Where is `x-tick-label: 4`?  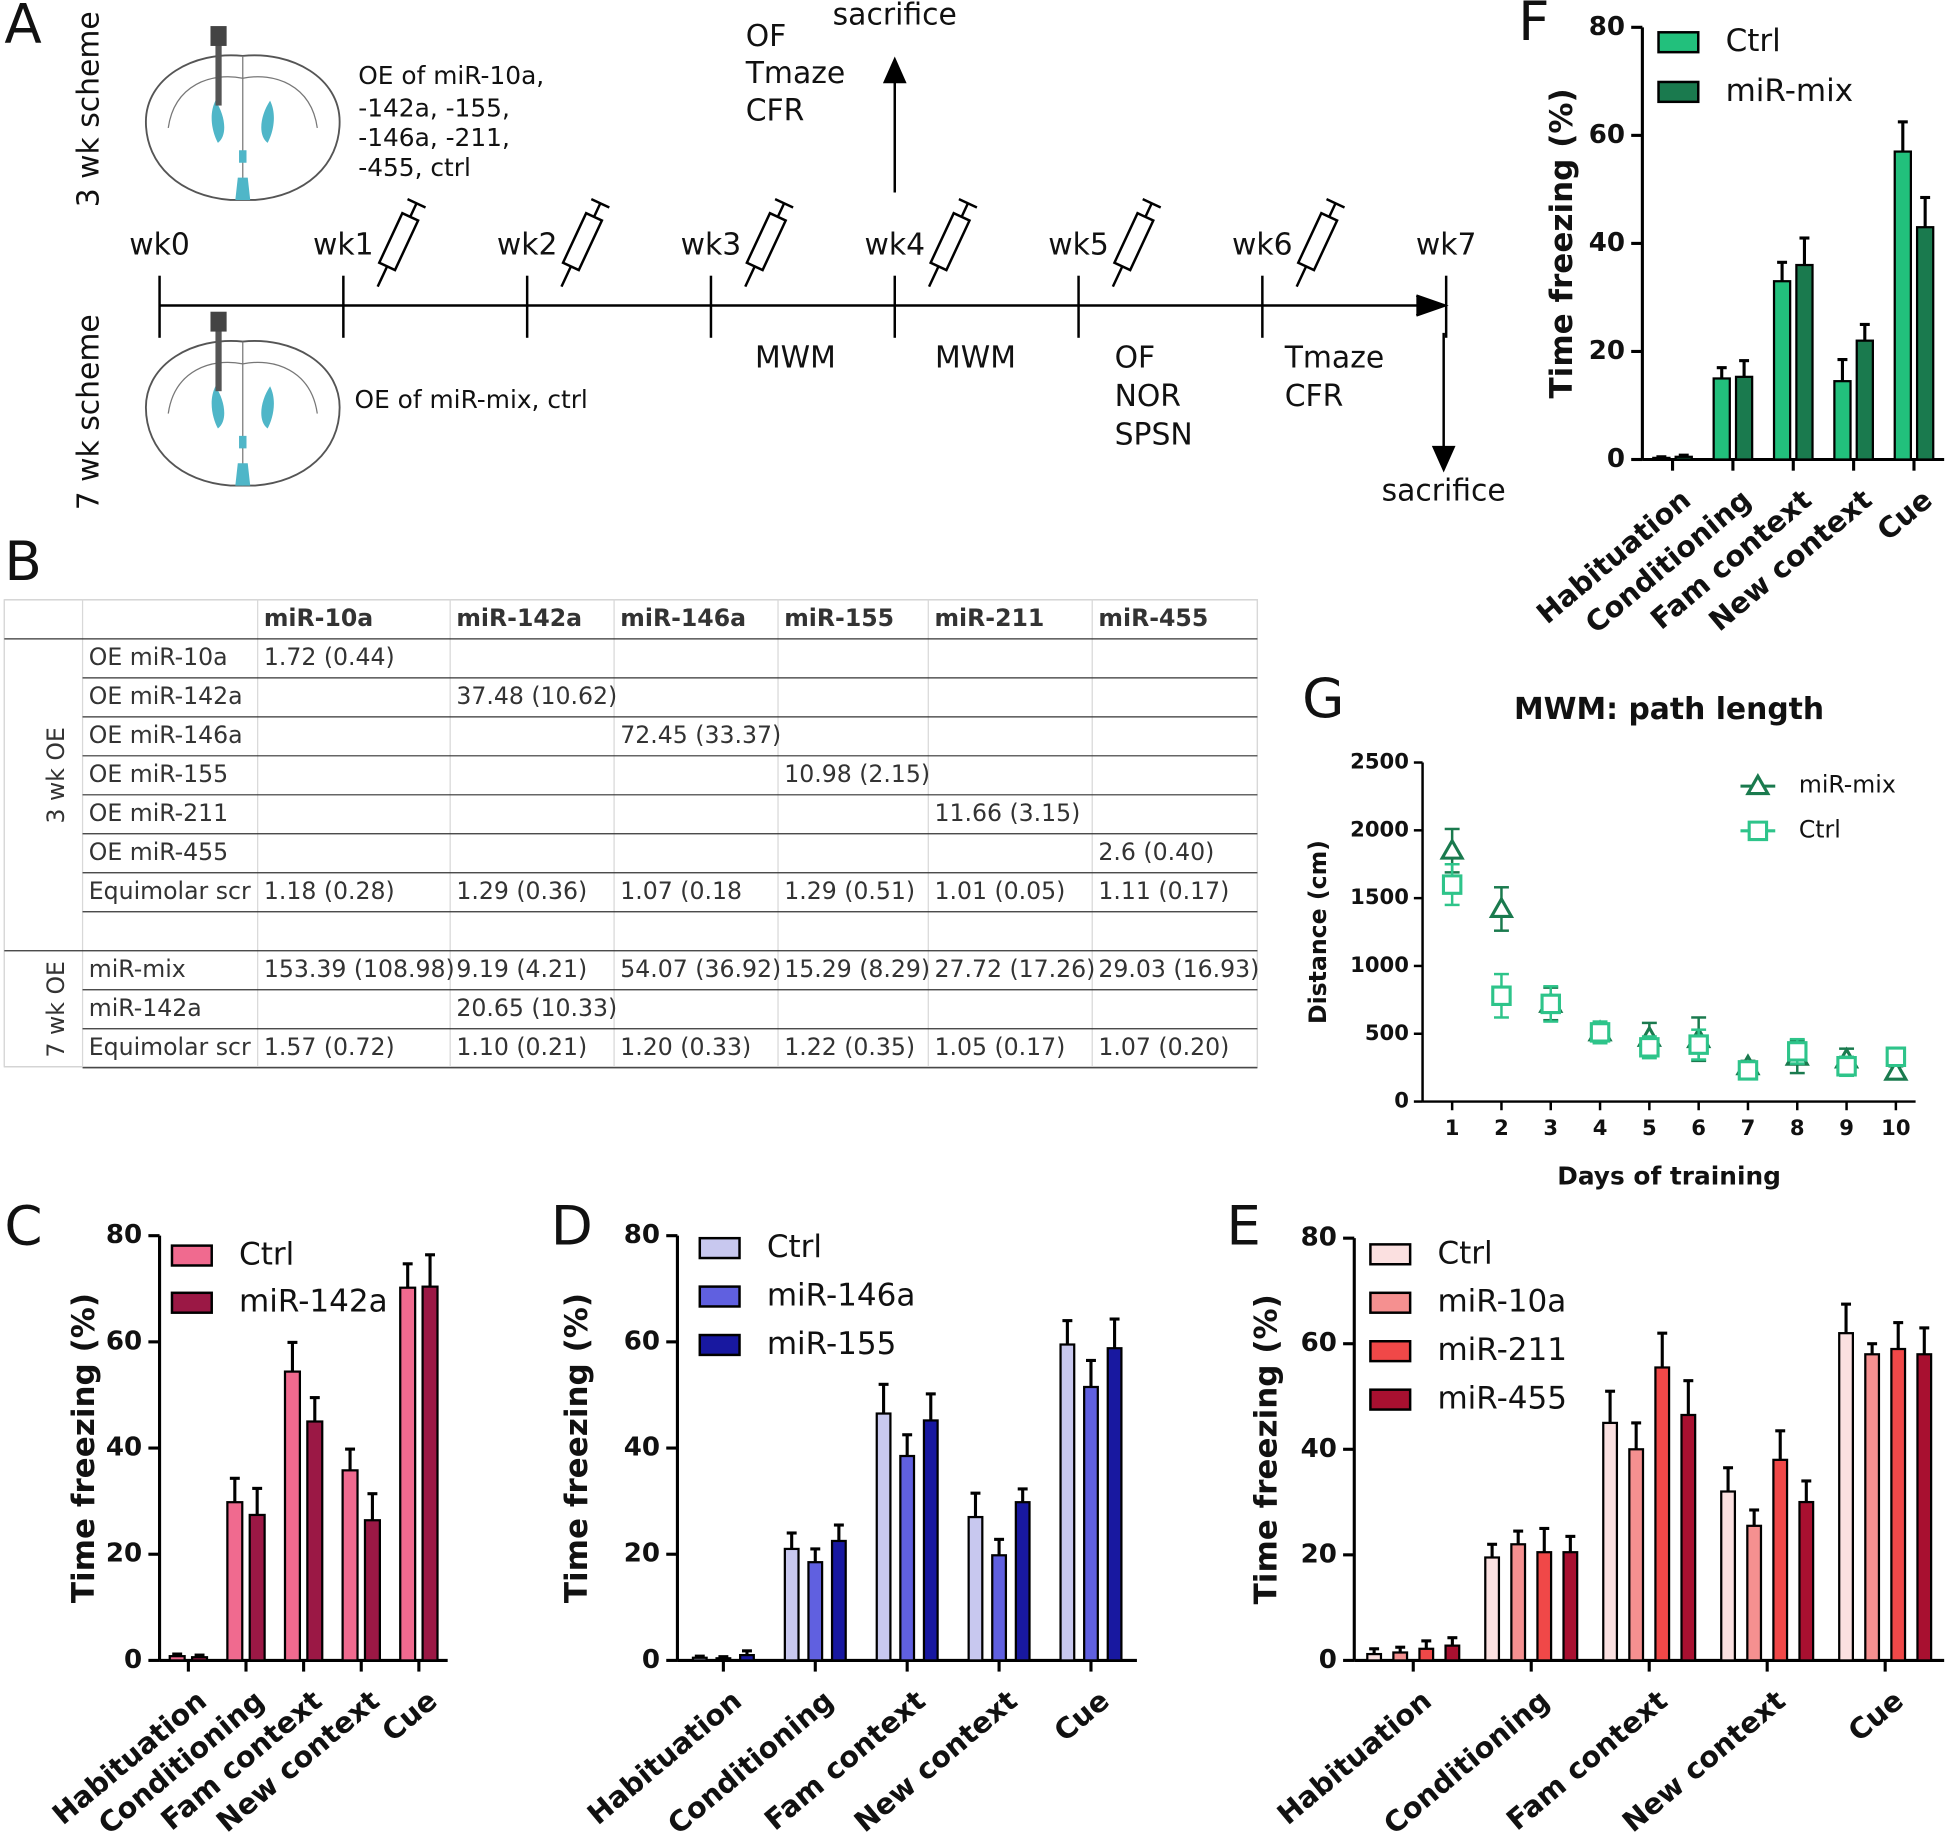 x-tick-label: 4 is located at coordinates (1600, 1127).